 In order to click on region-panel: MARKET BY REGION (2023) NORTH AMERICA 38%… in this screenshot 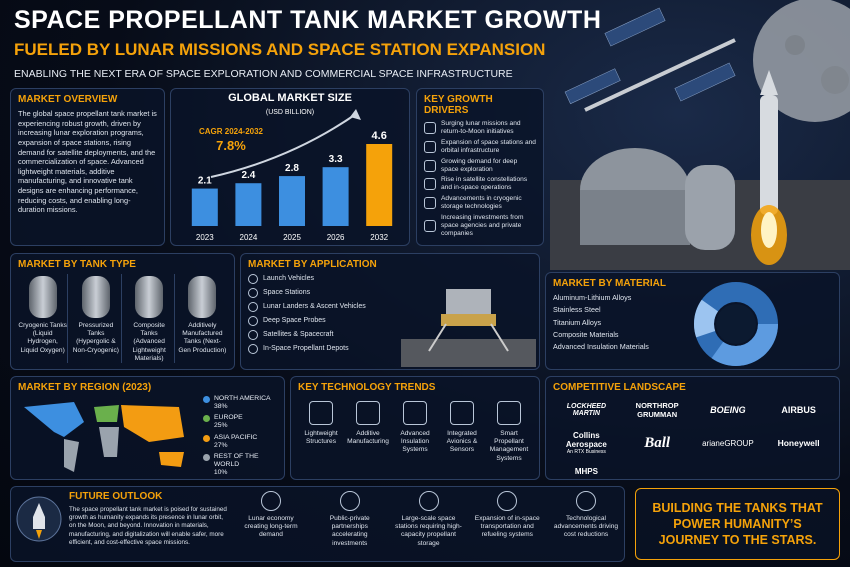, I will do `click(147, 428)`.